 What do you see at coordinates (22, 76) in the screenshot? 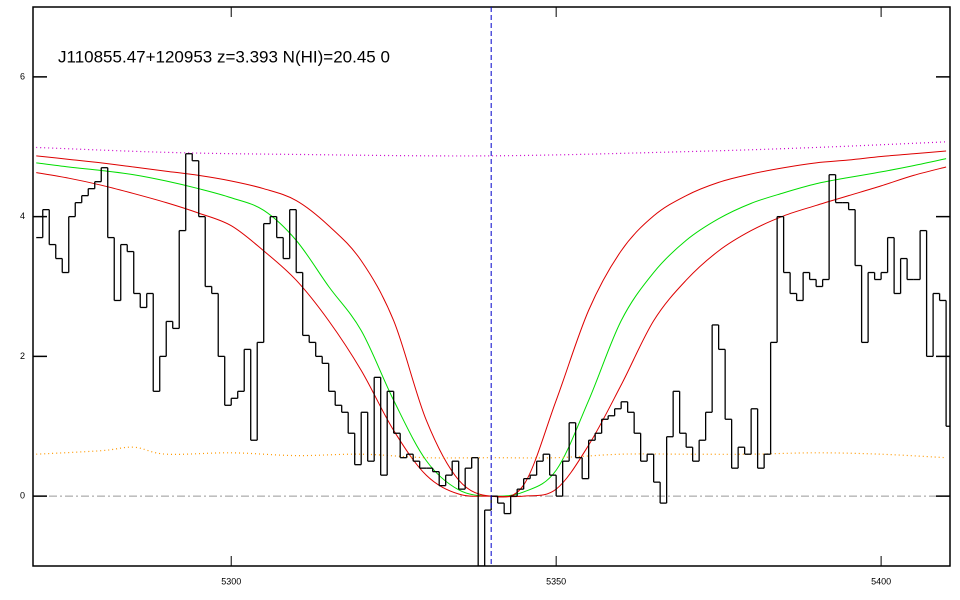
I see `y-tick-label: 6` at bounding box center [22, 76].